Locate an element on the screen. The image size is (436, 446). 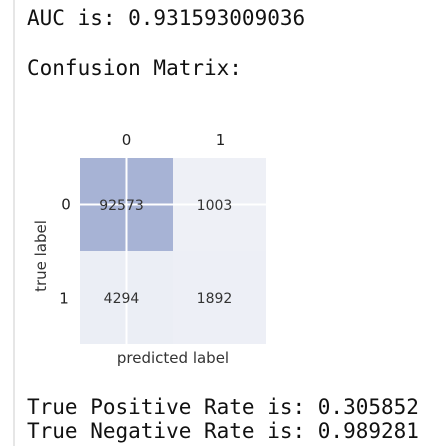
cell-value-1-0: 4294 is located at coordinates (122, 299).